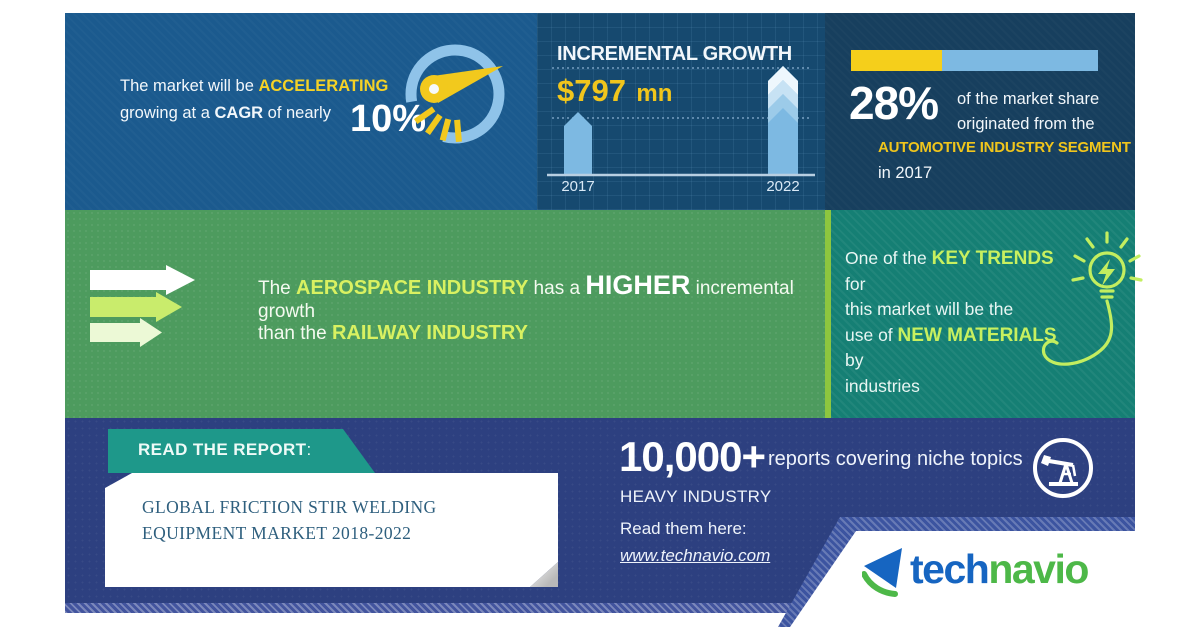 The width and height of the screenshot is (1200, 627). I want to click on industry-label: HEAVY INDUSTRY, so click(696, 496).